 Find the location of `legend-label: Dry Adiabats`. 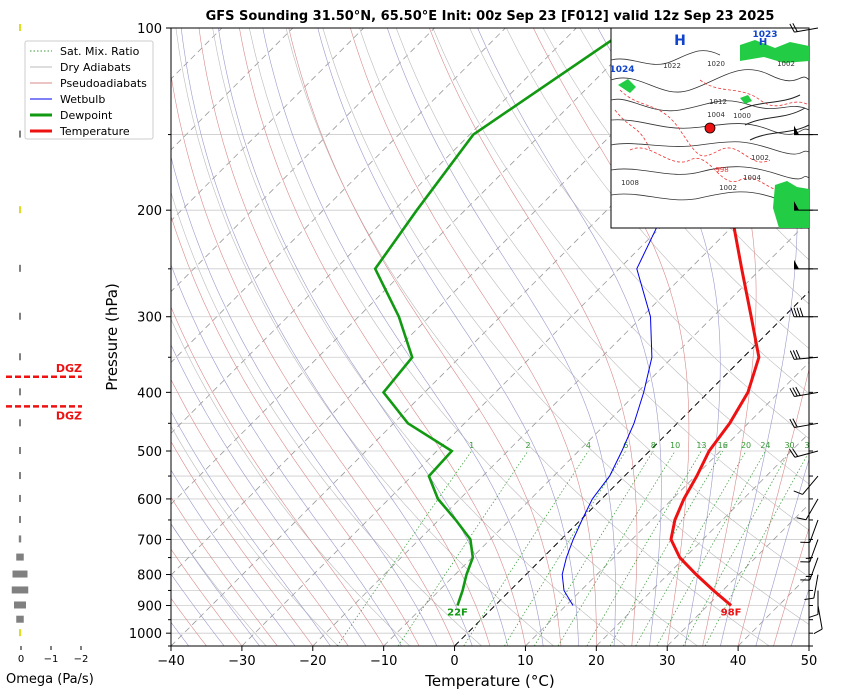

legend-label: Dry Adiabats is located at coordinates (95, 67).